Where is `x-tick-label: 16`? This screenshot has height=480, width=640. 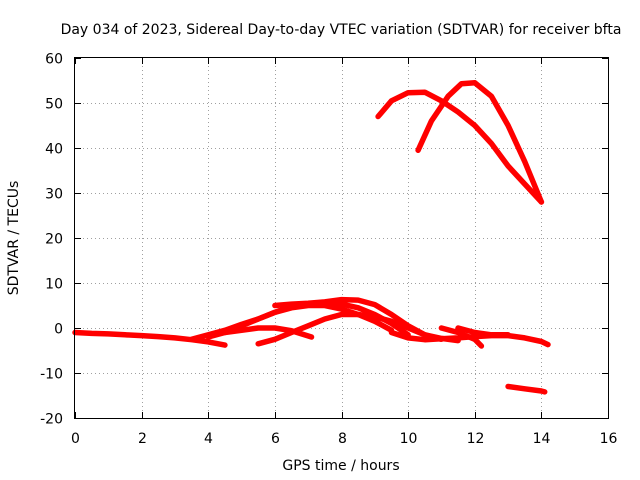
x-tick-label: 16 is located at coordinates (609, 439).